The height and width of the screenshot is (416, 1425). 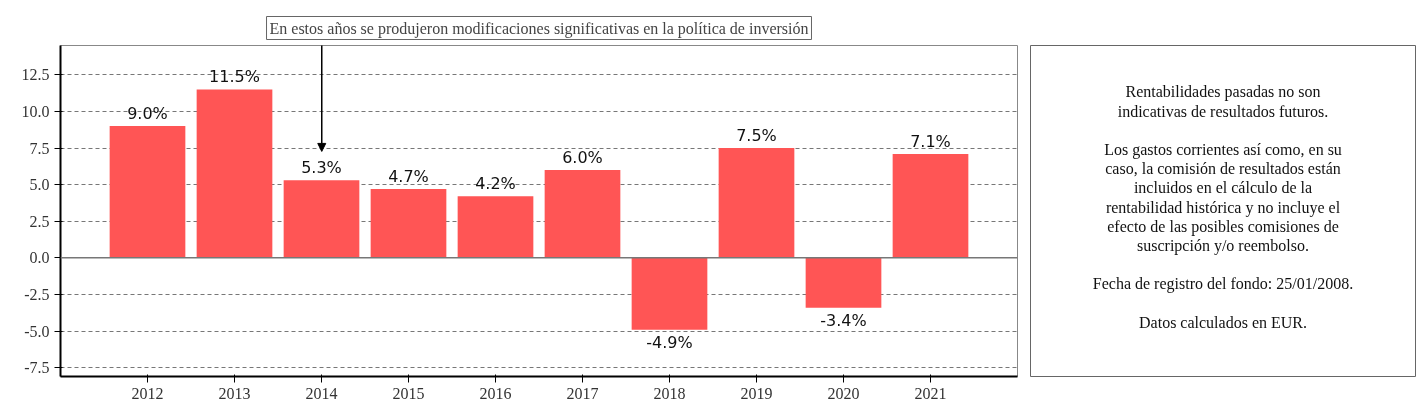 I want to click on y-tick-label: 0.0, so click(x=39, y=258).